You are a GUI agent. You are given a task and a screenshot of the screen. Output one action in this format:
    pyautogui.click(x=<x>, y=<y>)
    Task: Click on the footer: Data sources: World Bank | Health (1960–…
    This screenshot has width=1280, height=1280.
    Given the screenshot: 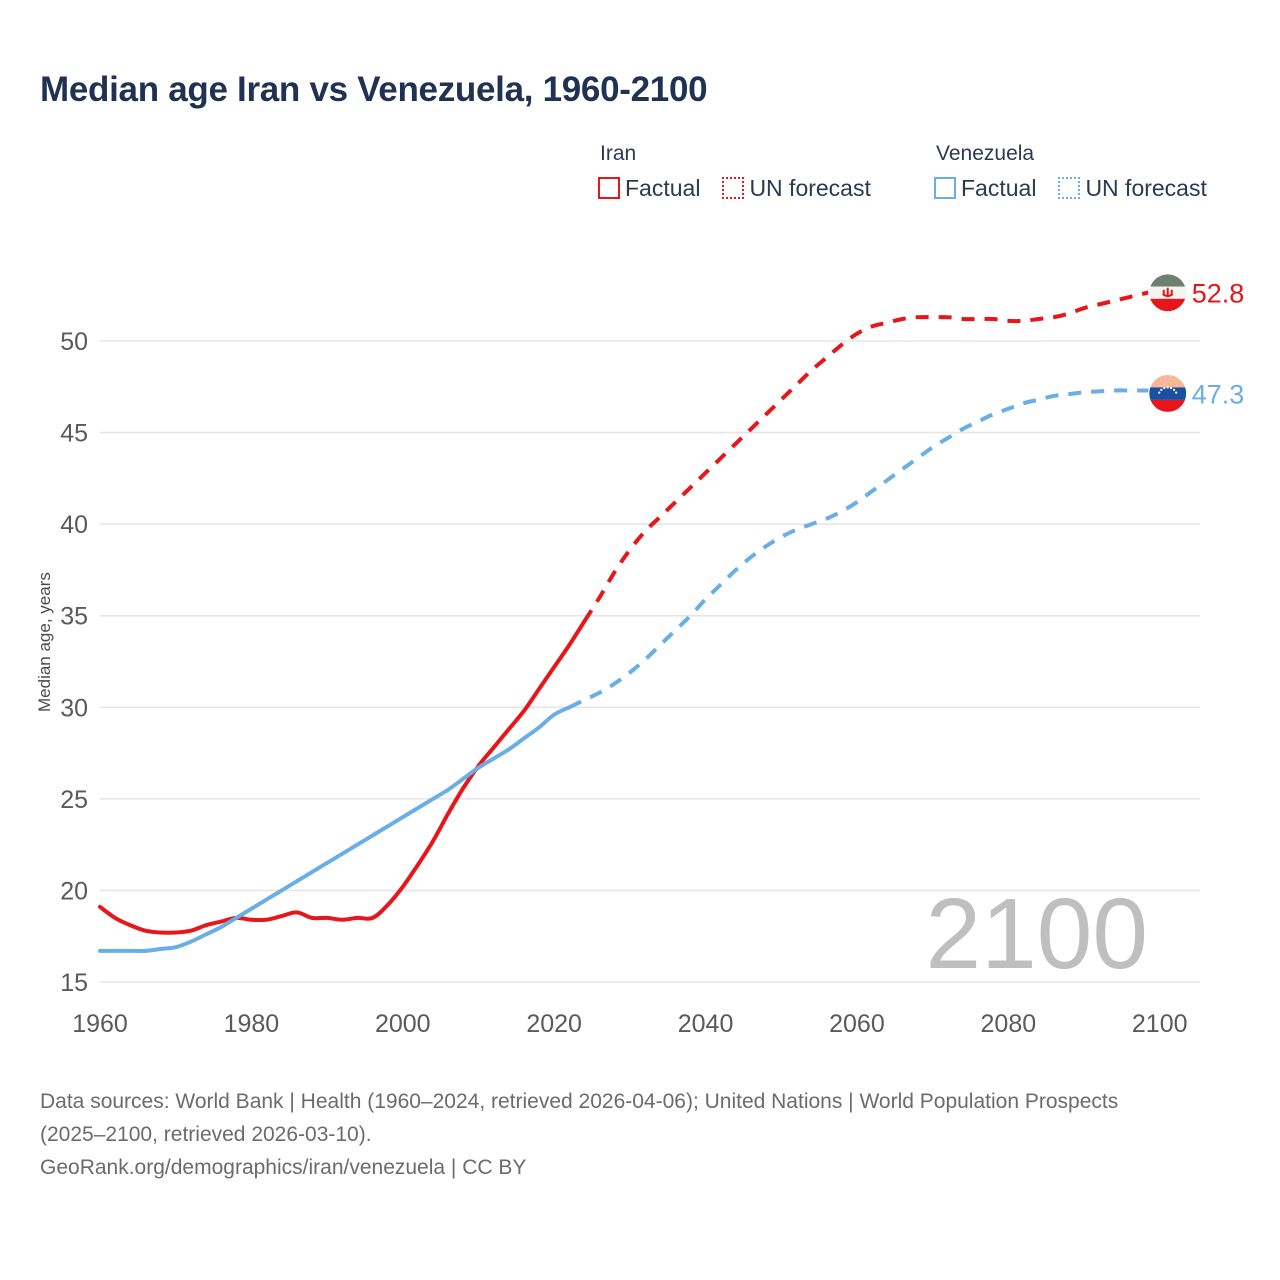 What is the action you would take?
    pyautogui.click(x=640, y=1134)
    